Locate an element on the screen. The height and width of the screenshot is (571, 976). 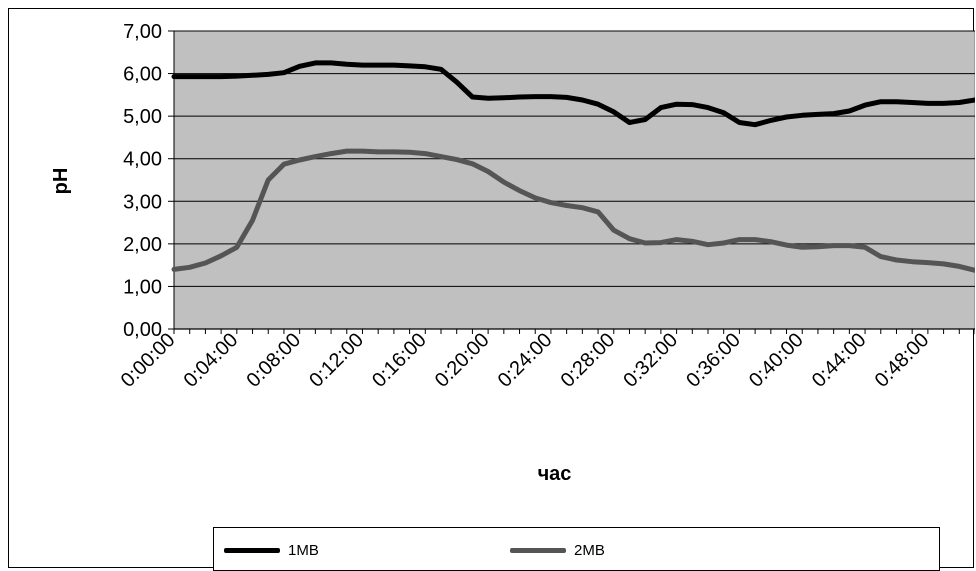
y-tick-label: 0,00 is located at coordinates (142, 330).